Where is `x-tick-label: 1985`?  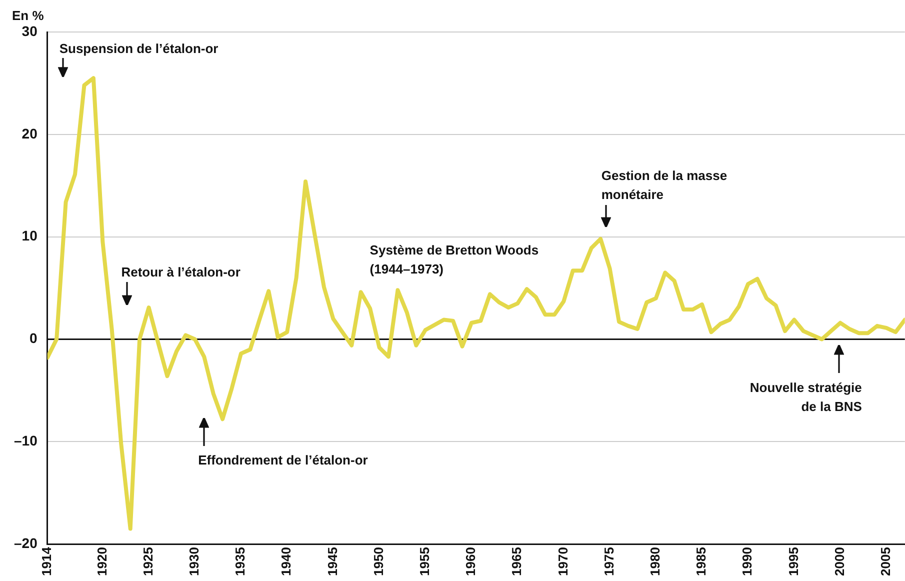
x-tick-label: 1985 is located at coordinates (701, 561).